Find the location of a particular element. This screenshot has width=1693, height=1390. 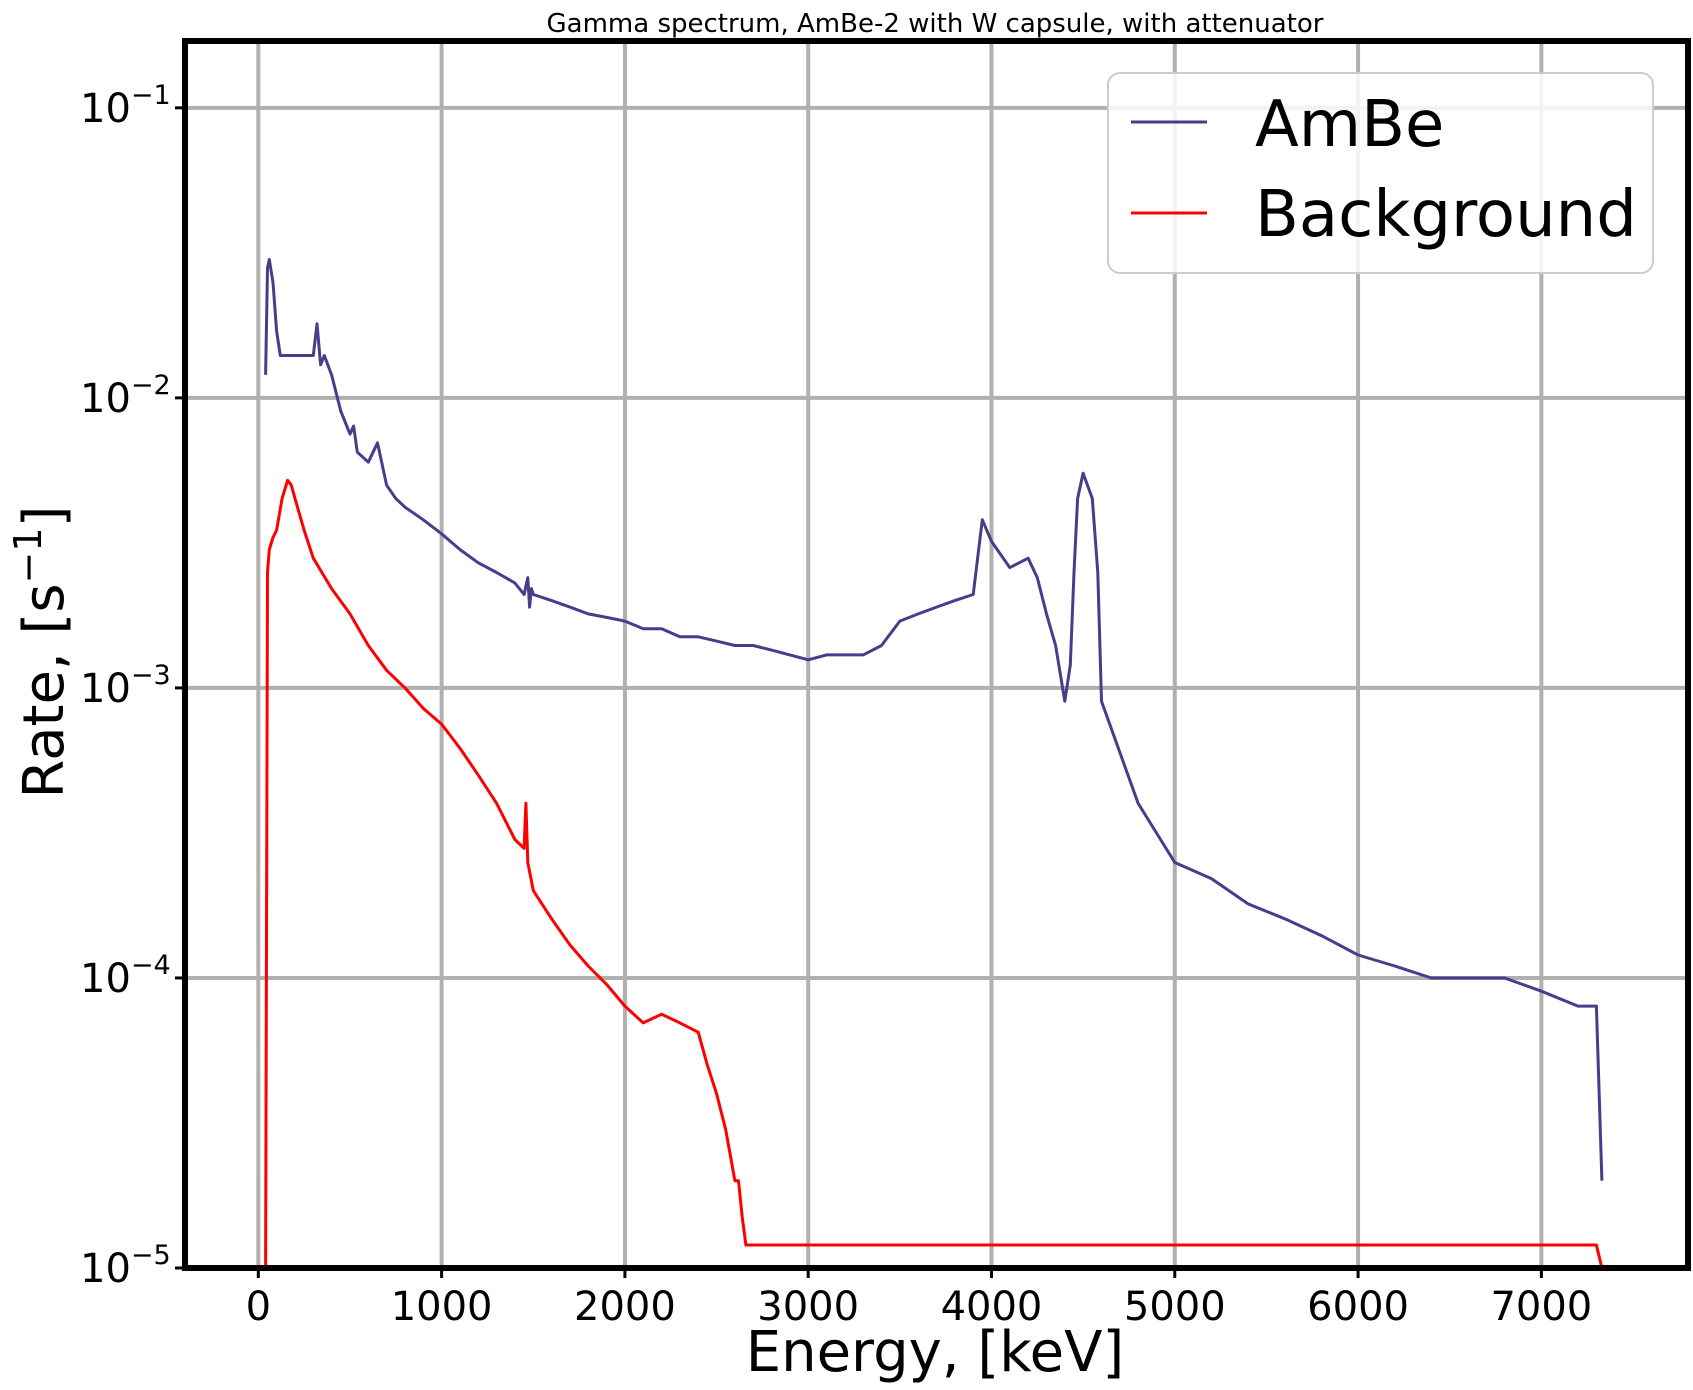

y-tick-label: 10⁻² is located at coordinates (125, 396).